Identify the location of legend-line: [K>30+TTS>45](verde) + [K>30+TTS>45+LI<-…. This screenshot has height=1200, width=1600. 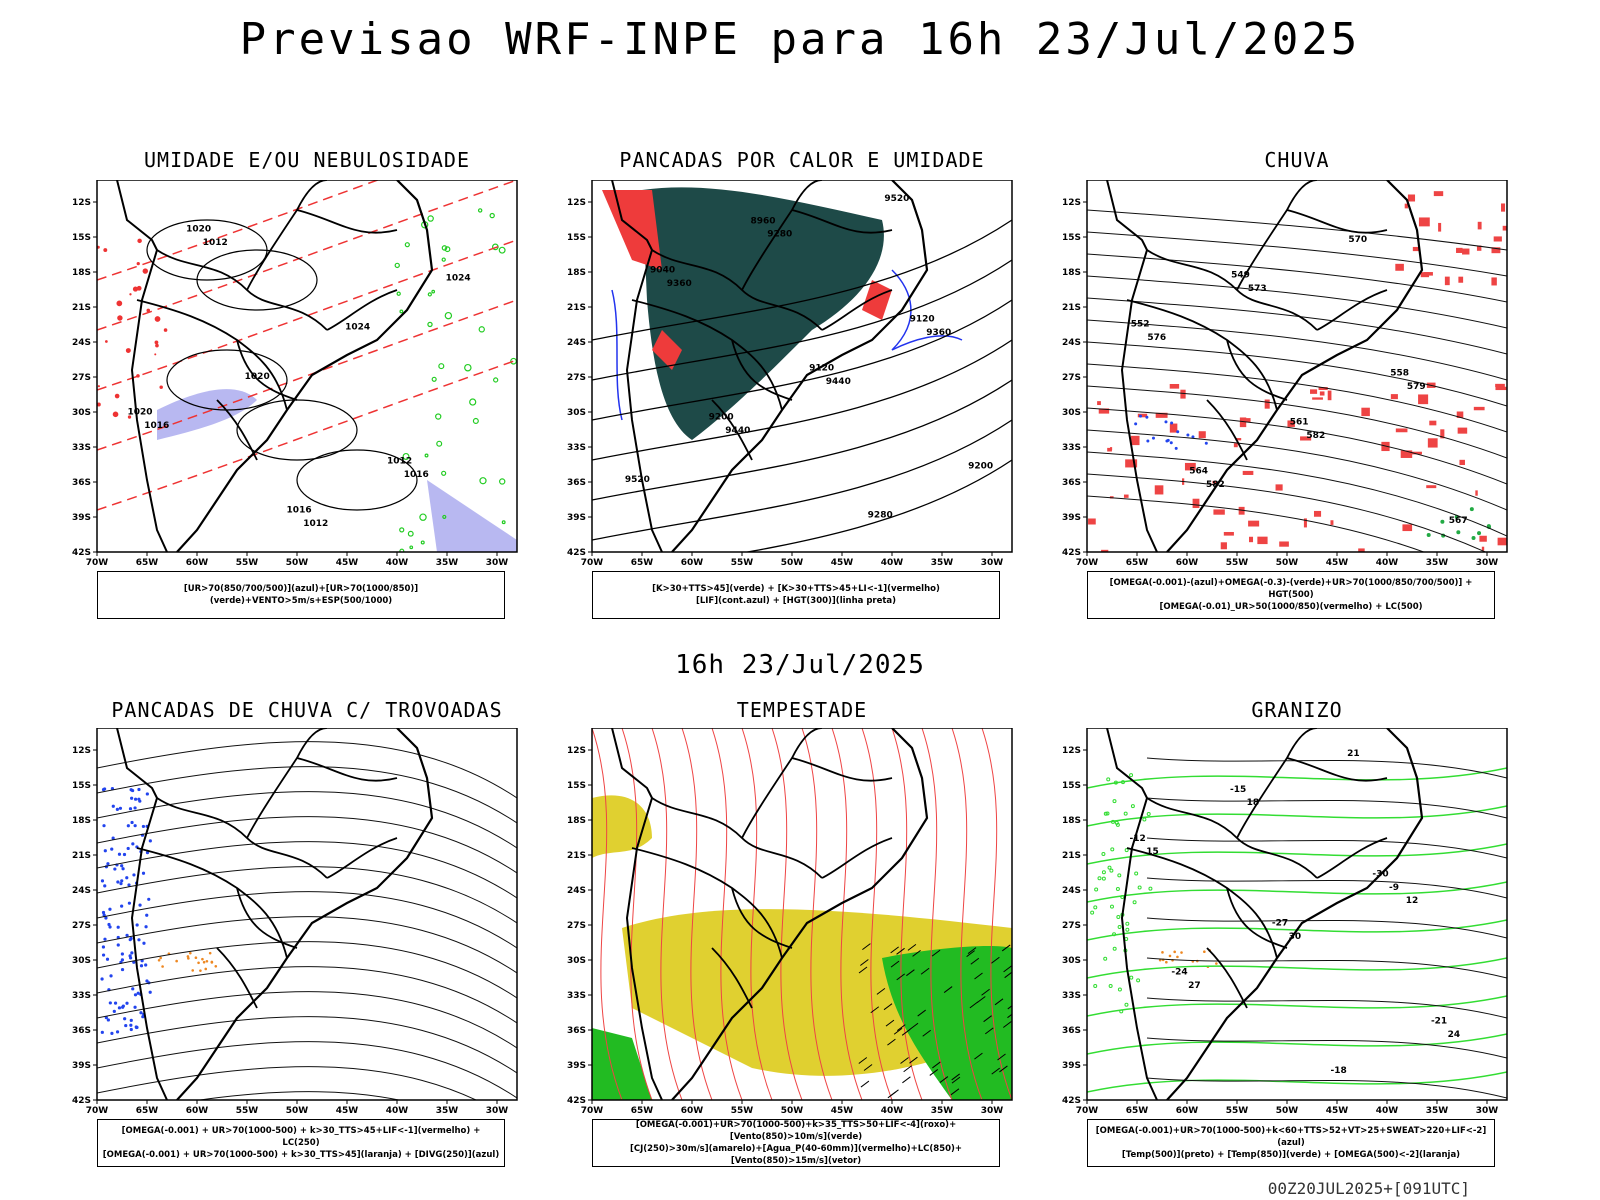
(796, 589).